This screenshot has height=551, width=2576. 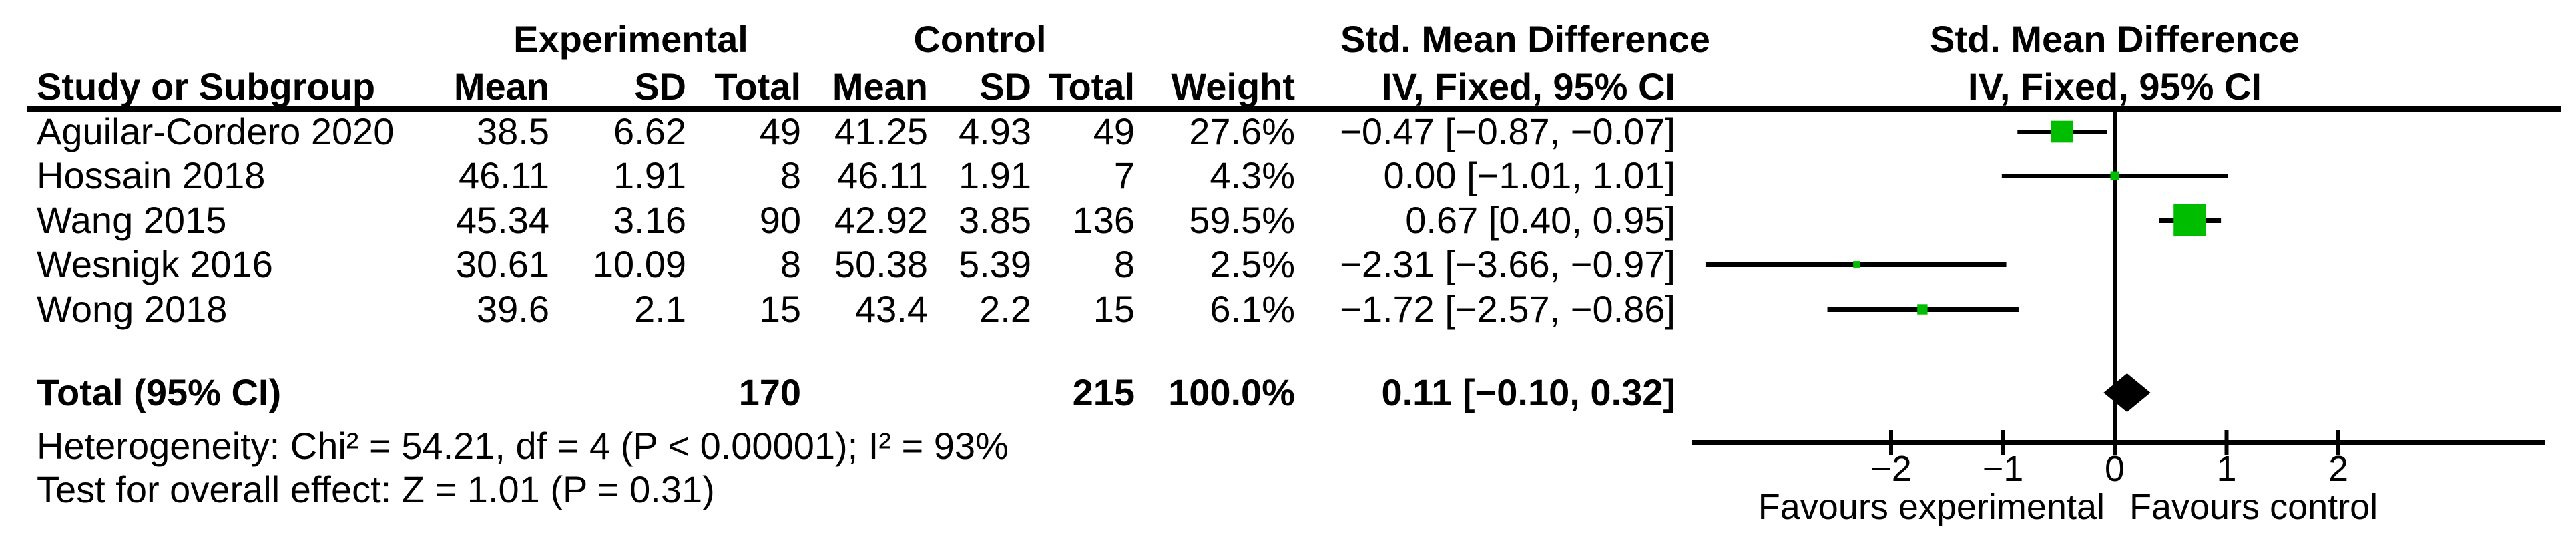 What do you see at coordinates (2115, 277) in the screenshot?
I see `zero-line` at bounding box center [2115, 277].